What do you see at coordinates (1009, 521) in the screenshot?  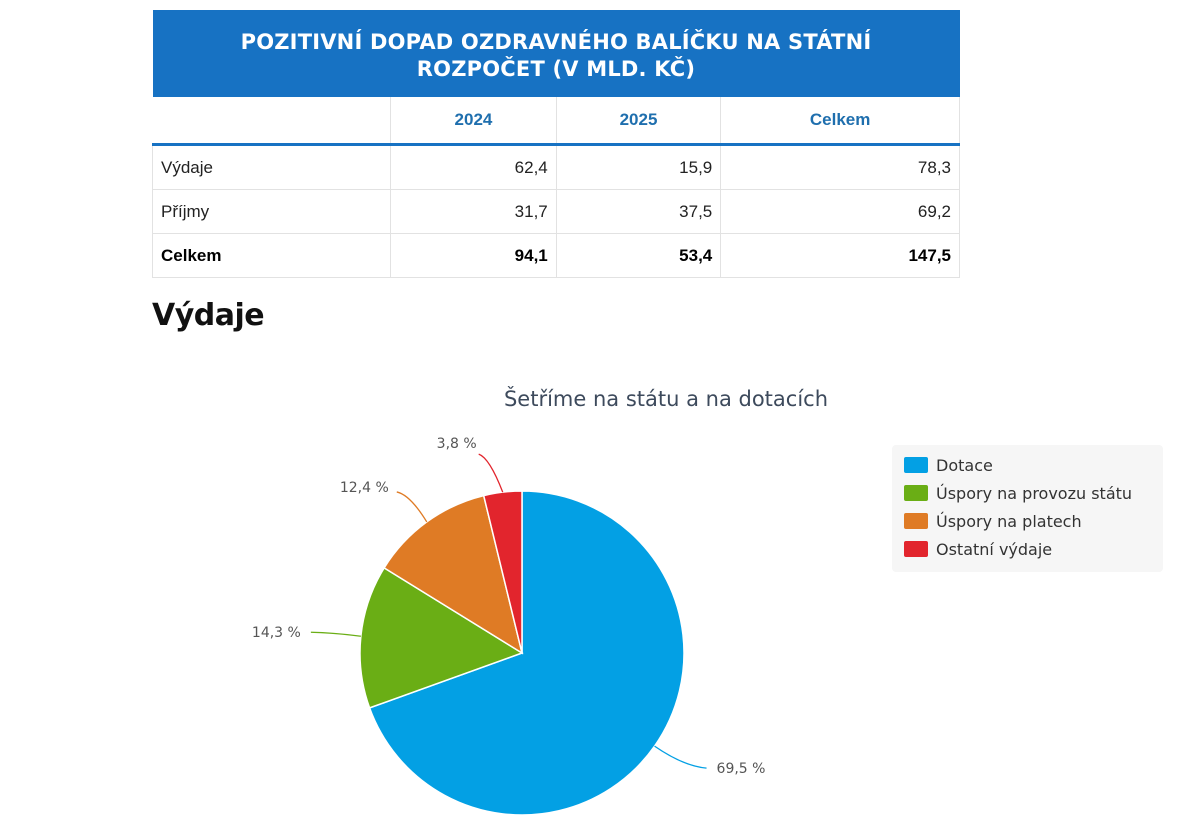 I see `legend-item-label: Úspory na platech` at bounding box center [1009, 521].